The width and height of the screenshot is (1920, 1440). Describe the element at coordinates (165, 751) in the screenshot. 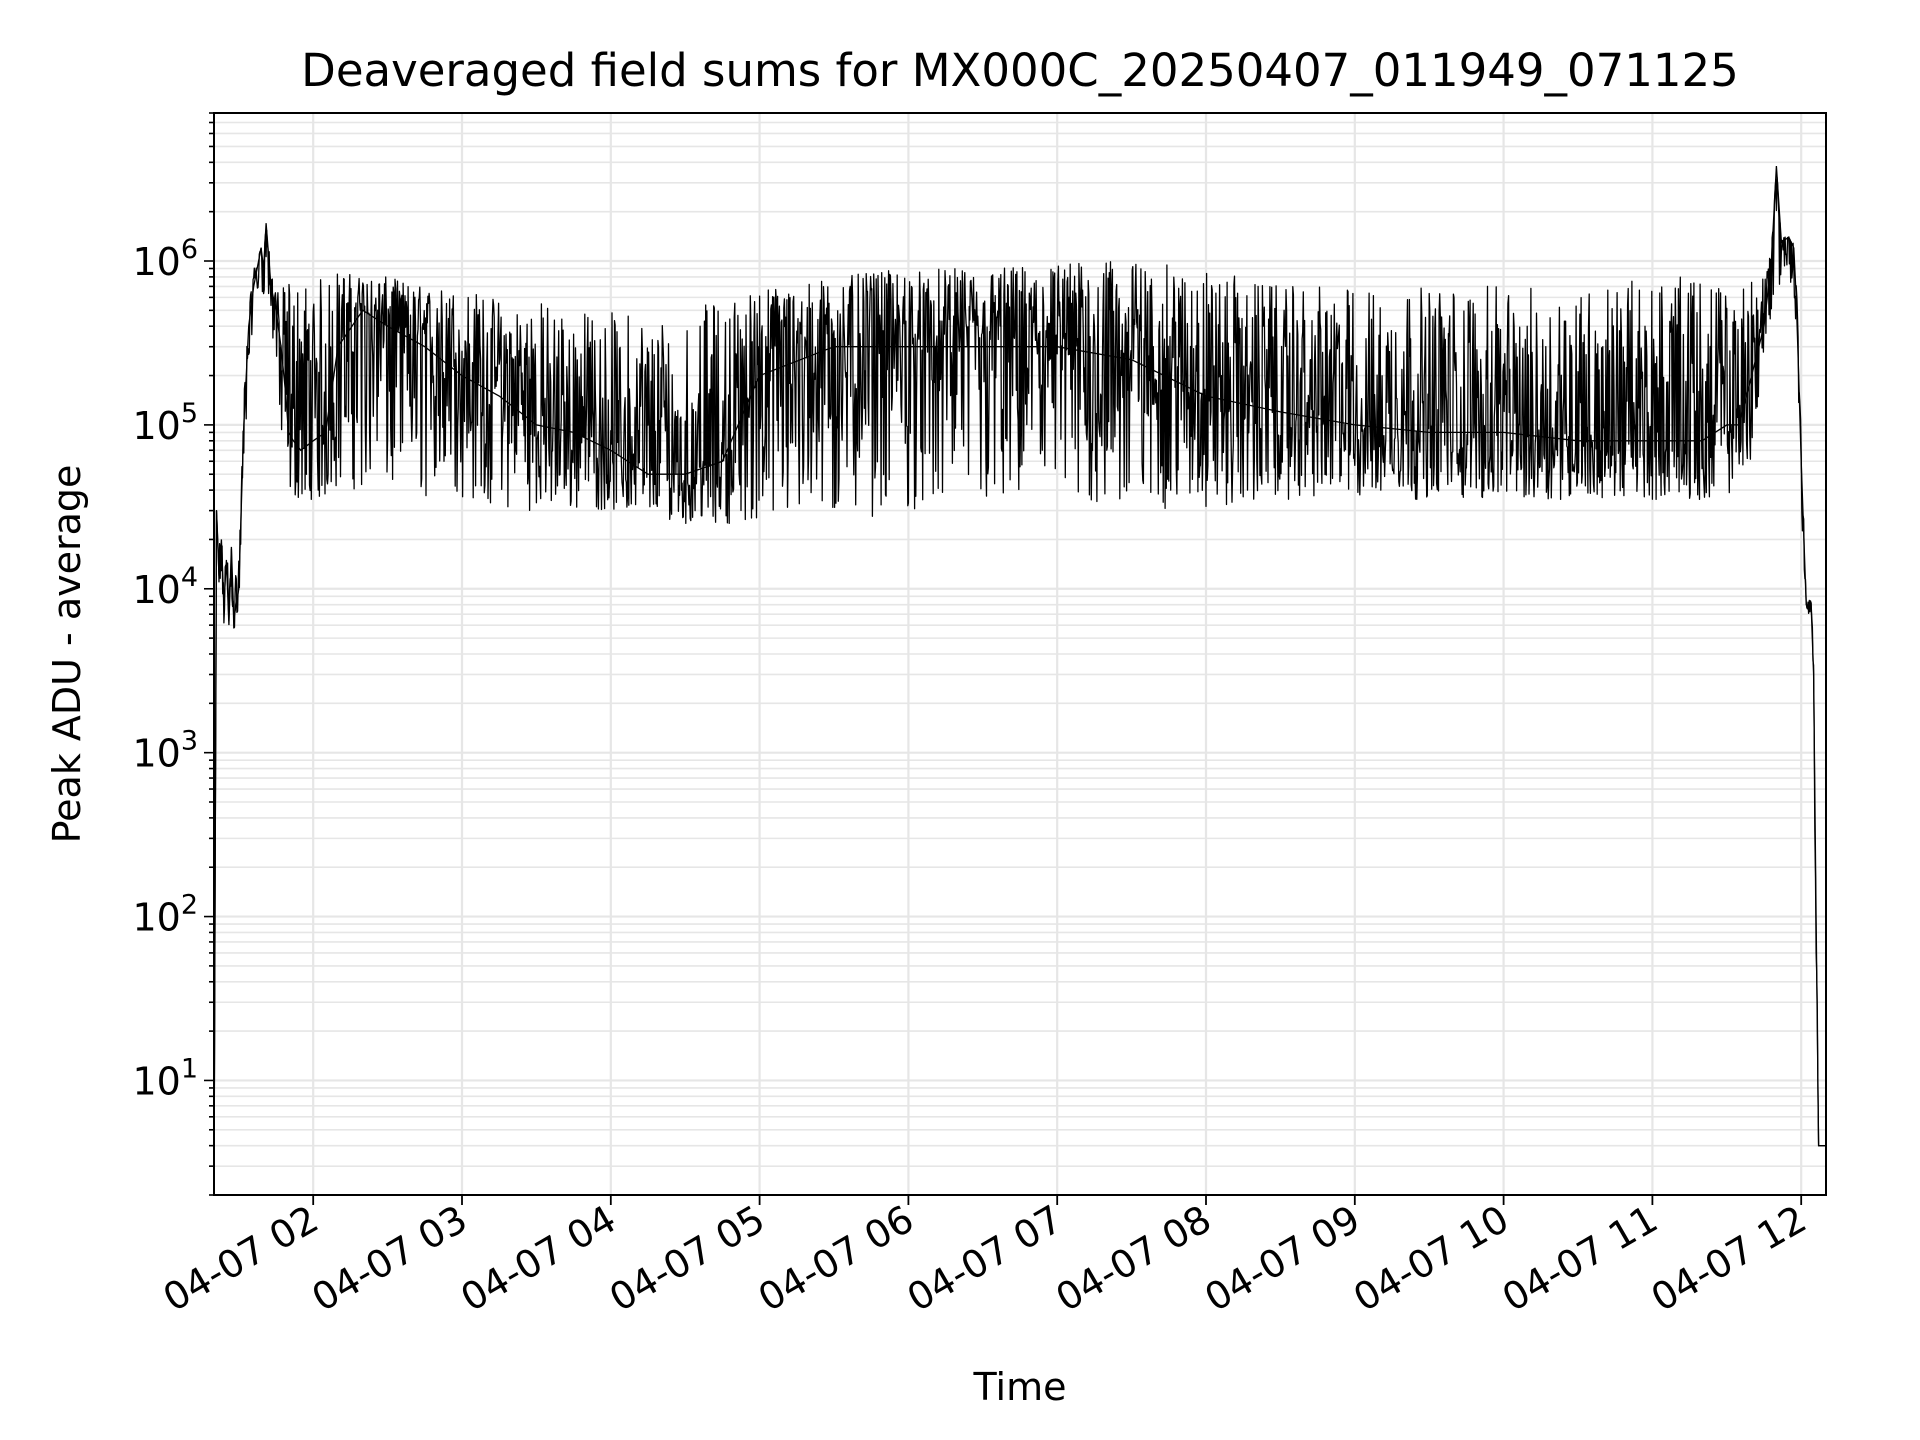

I see `y-tick-label: 103` at that location.